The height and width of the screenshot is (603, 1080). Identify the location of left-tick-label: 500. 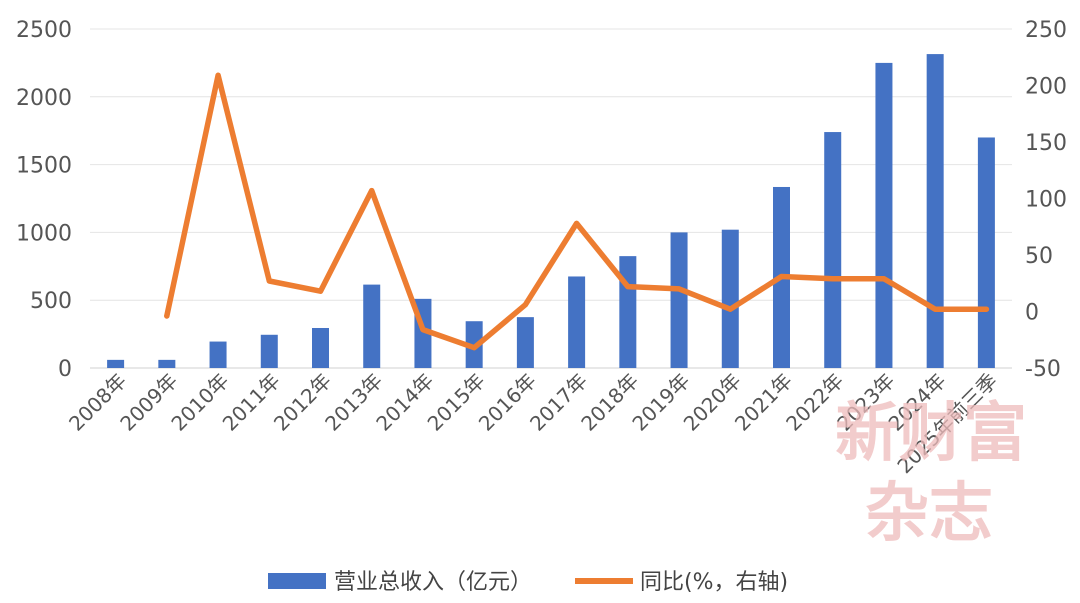
(51, 301).